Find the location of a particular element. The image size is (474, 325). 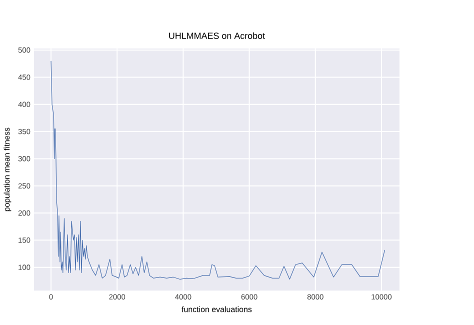

chart-title: UHLMMAES on Acrobot is located at coordinates (217, 36).